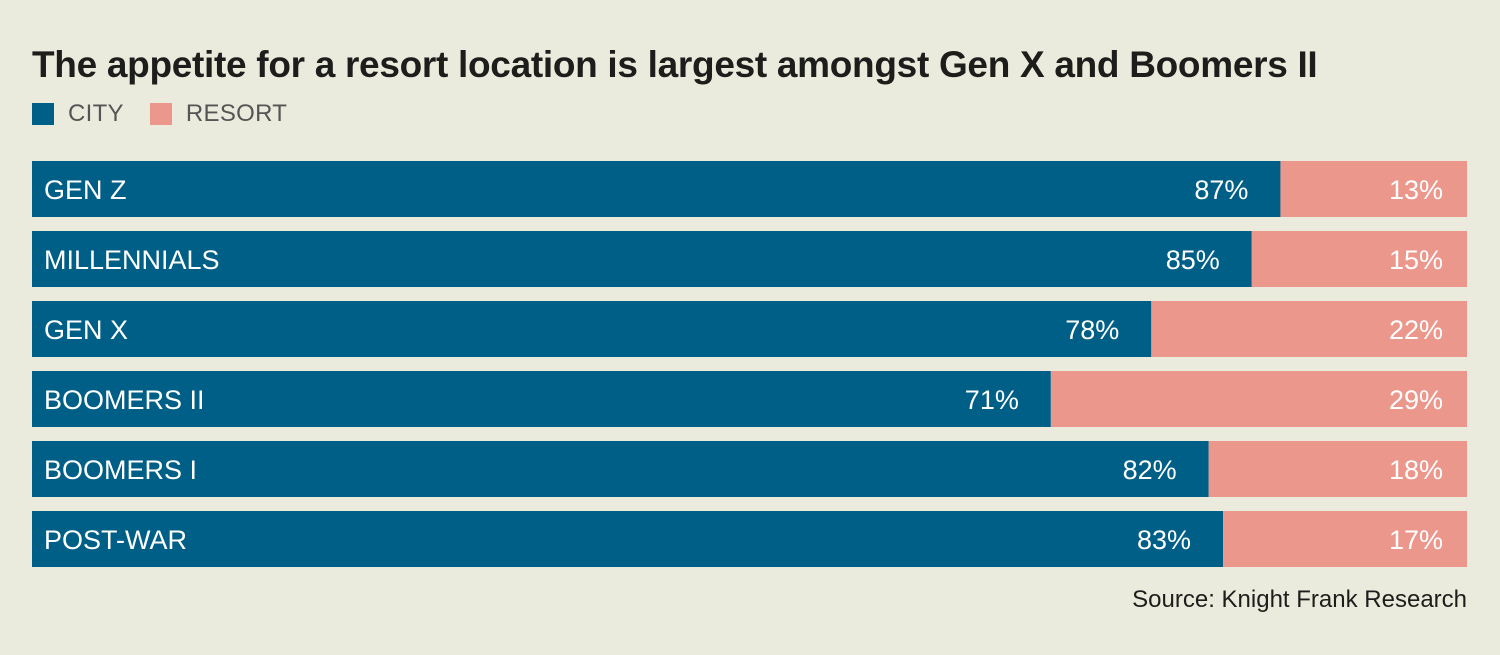  Describe the element at coordinates (96, 113) in the screenshot. I see `legend-label-city: CITY` at that location.